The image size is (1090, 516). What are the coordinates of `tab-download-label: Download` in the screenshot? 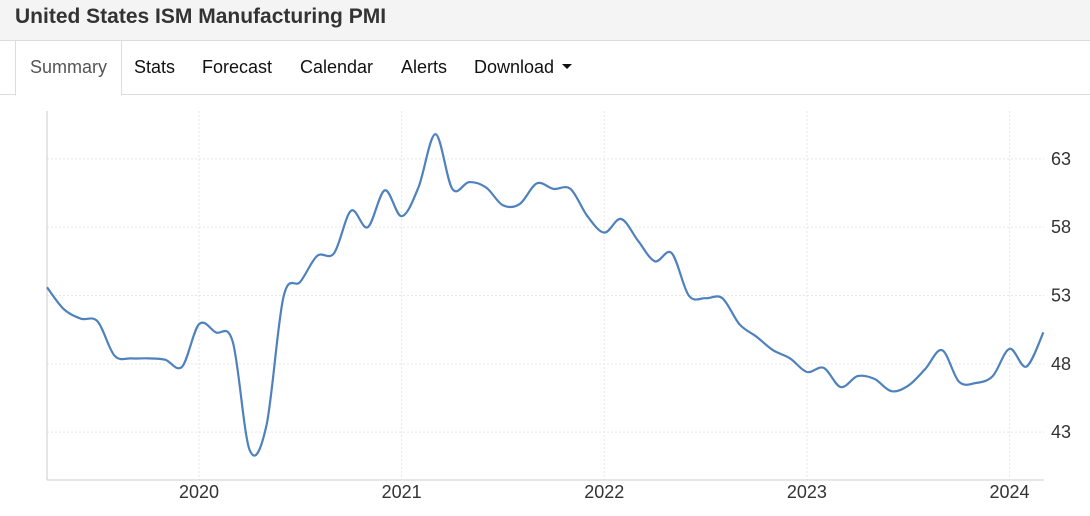 It's located at (514, 67).